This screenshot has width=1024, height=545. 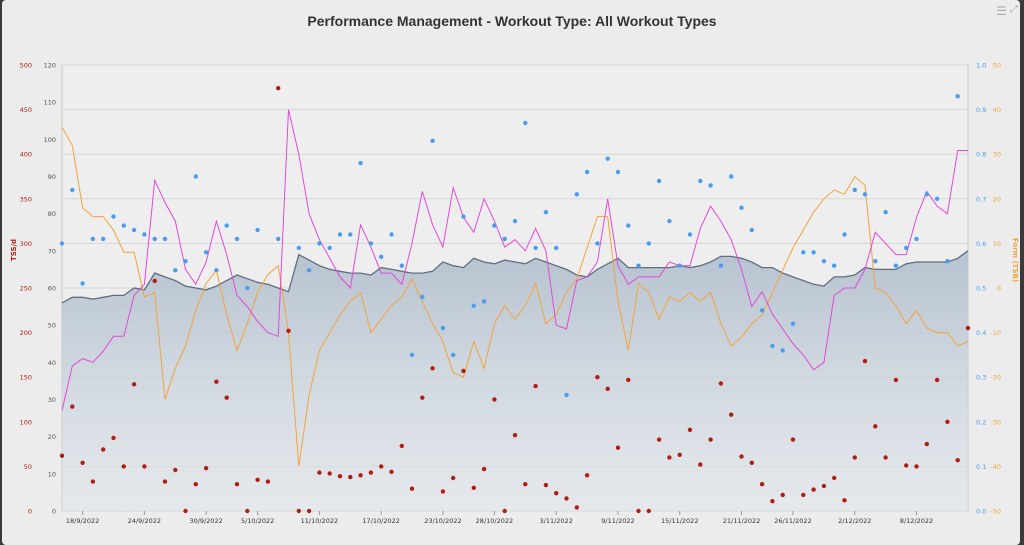 I want to click on ctl-tick-label: 80, so click(x=52, y=214).